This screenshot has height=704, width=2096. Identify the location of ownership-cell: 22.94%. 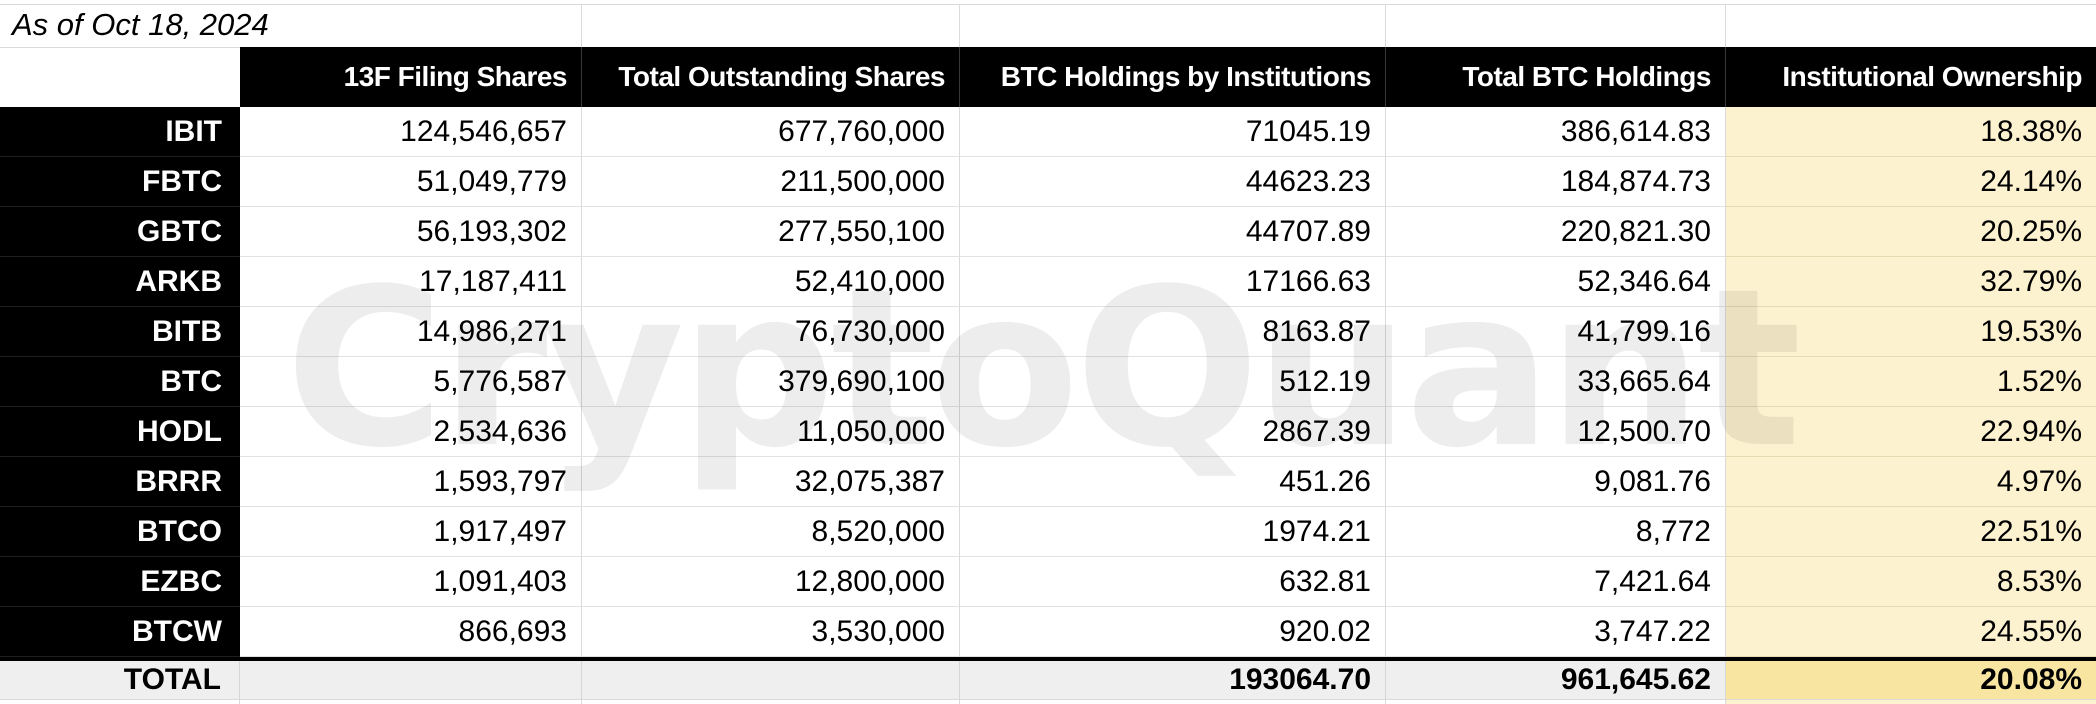
(1911, 432).